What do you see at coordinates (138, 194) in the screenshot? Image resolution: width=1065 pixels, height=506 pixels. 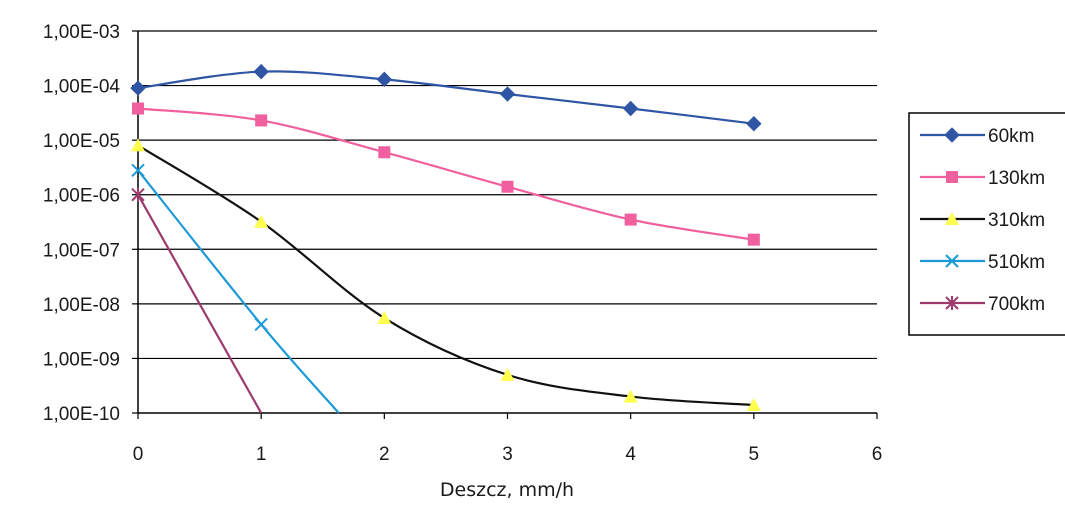 I see `data-point-700km` at bounding box center [138, 194].